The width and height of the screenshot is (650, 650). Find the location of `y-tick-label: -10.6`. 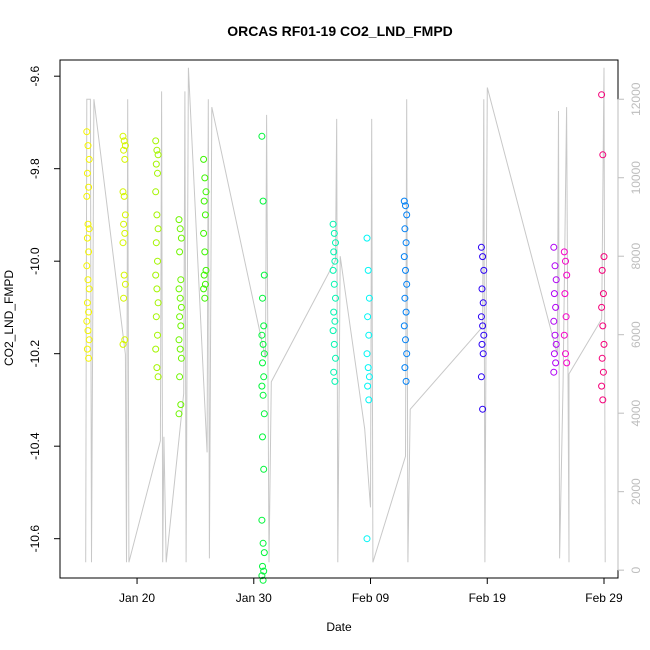

y-tick-label: -10.6 is located at coordinates (35, 539).